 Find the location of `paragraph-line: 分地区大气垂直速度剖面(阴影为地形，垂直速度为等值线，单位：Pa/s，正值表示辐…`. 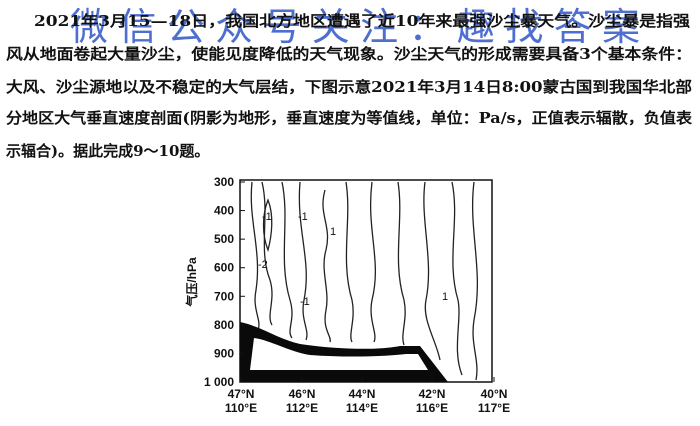

paragraph-line: 分地区大气垂直速度剖面(阴影为地形，垂直速度为等值线，单位：Pa/s，正值表示辐… is located at coordinates (349, 118).